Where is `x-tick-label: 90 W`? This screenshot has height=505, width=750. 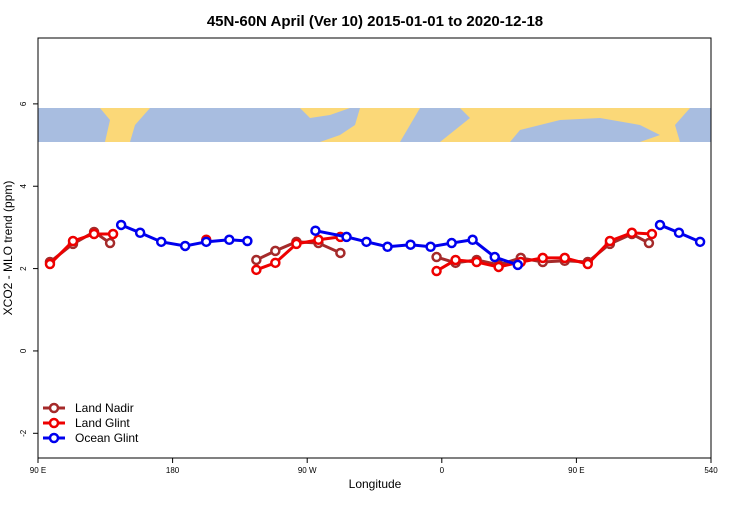 x-tick-label: 90 W is located at coordinates (307, 470).